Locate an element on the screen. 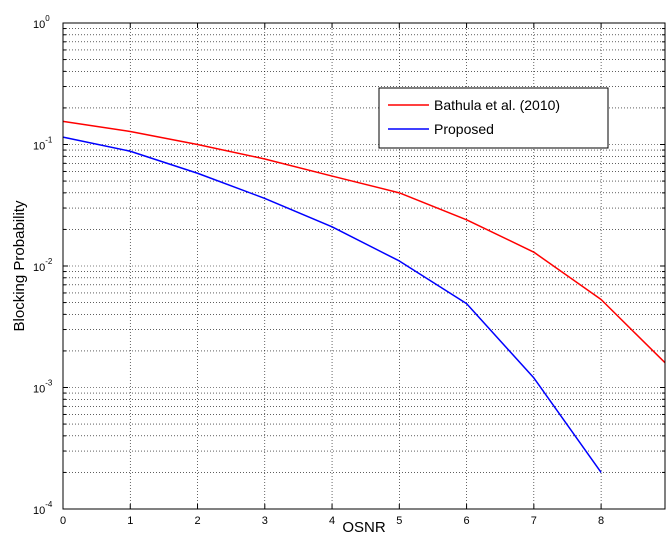 Image resolution: width=666 pixels, height=541 pixels. legend-label: Proposed is located at coordinates (464, 129).